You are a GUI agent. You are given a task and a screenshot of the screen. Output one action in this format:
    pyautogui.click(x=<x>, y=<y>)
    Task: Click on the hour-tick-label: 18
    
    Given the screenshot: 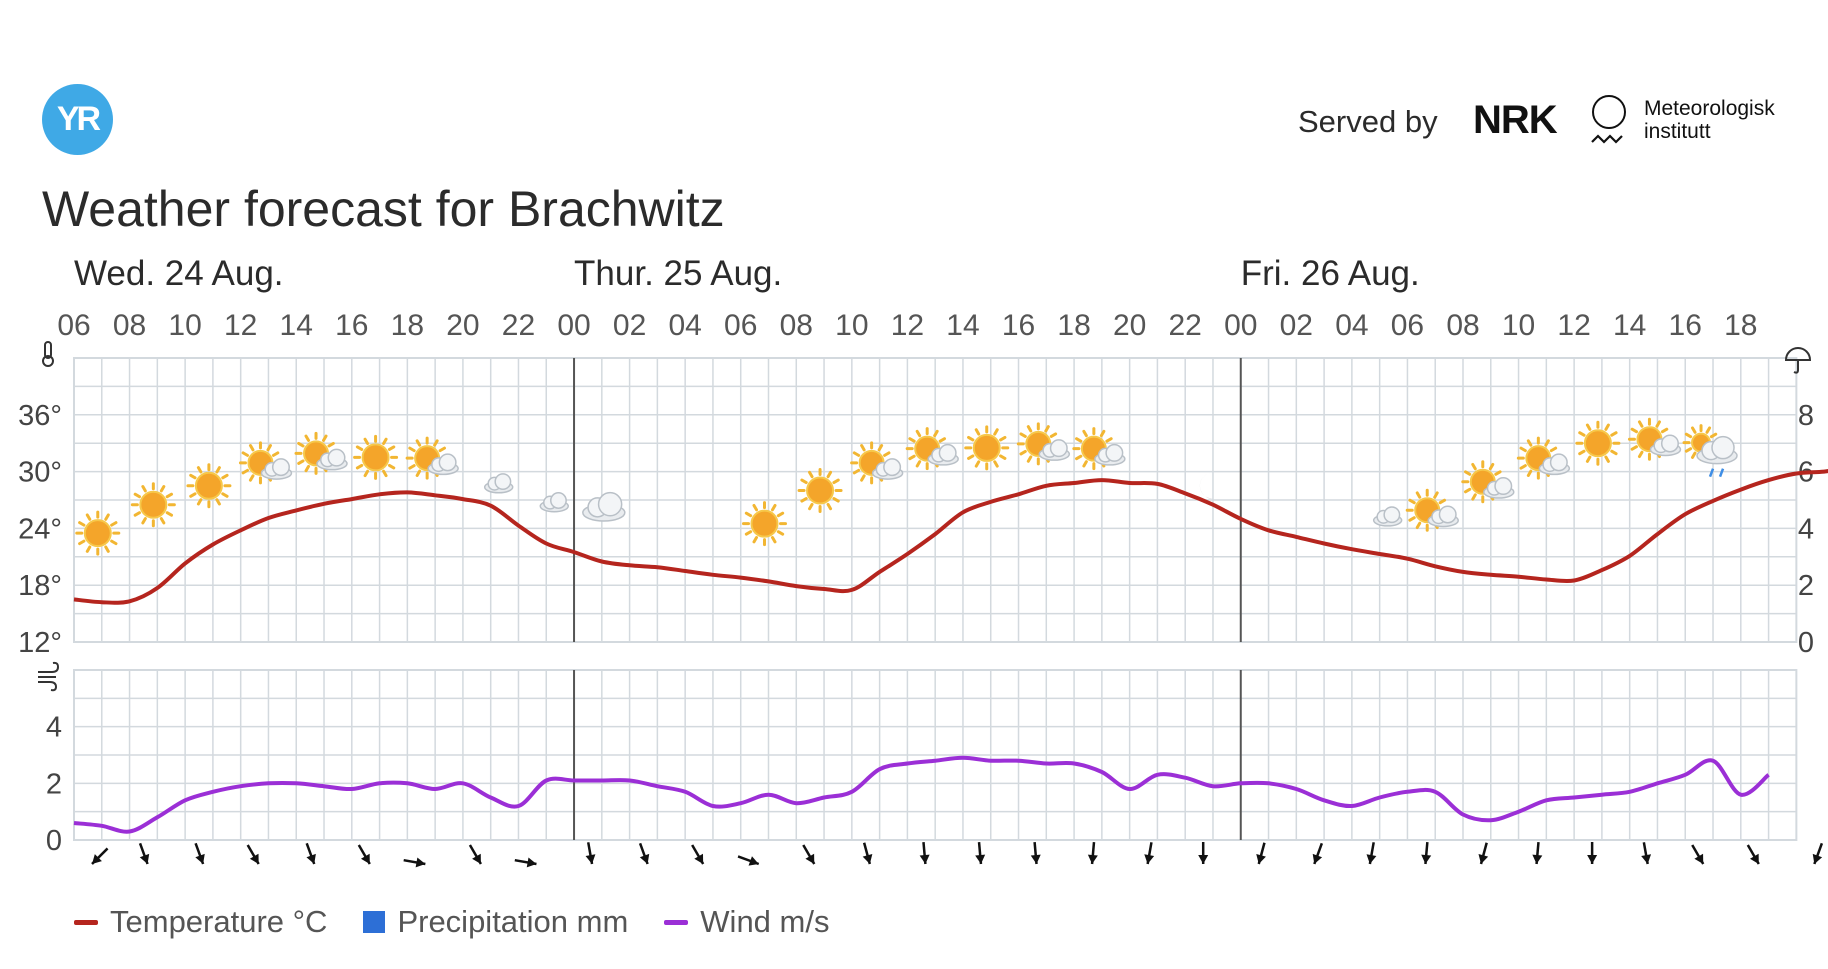 What is the action you would take?
    pyautogui.click(x=1740, y=325)
    